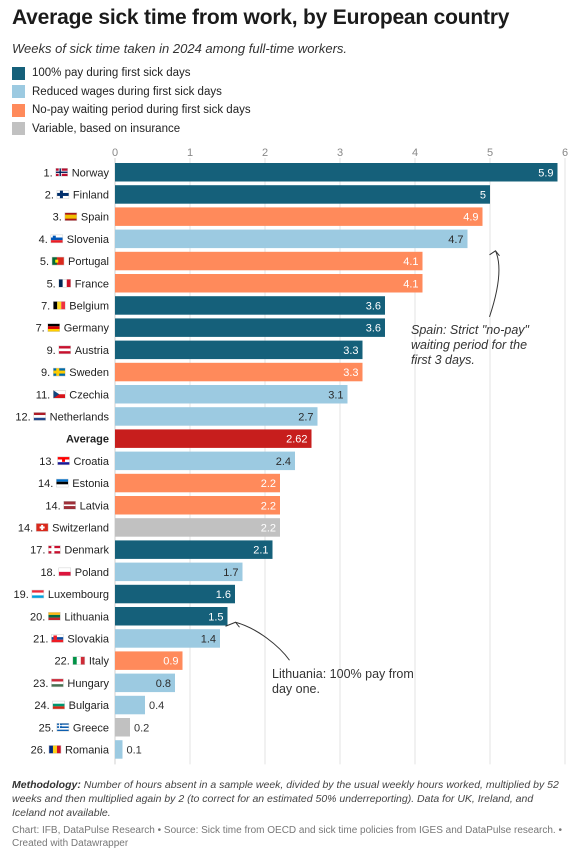 This screenshot has height=858, width=576. What do you see at coordinates (134, 750) in the screenshot?
I see `data-label: 0.1` at bounding box center [134, 750].